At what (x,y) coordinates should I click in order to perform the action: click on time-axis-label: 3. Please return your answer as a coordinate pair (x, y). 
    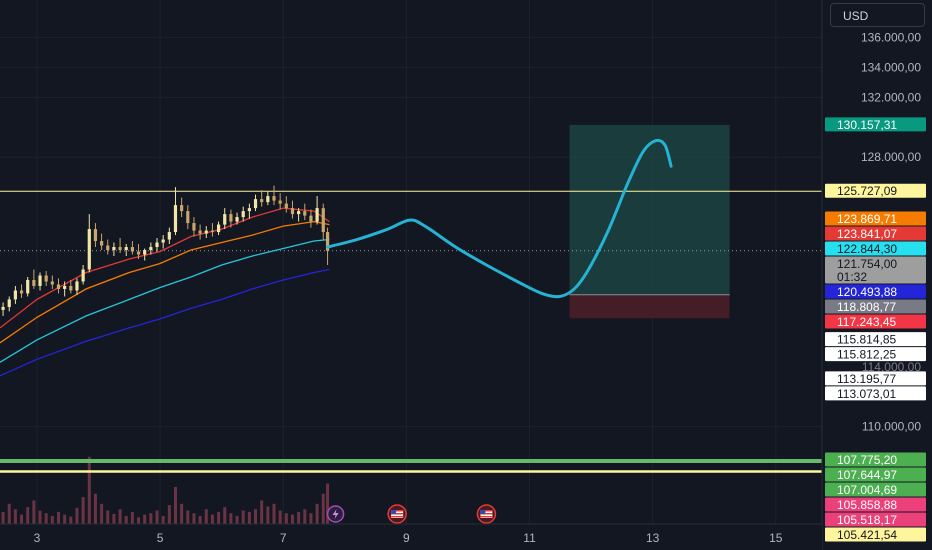
    Looking at the image, I should click on (37, 538).